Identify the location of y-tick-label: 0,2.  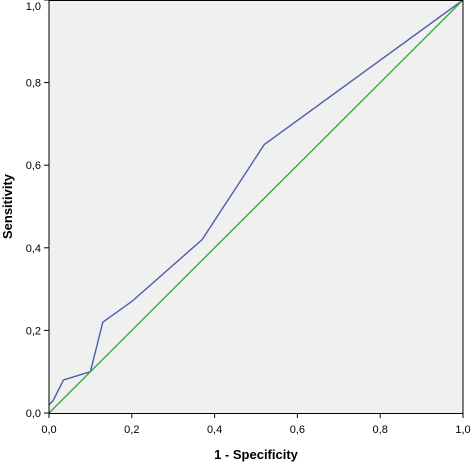
(33, 331).